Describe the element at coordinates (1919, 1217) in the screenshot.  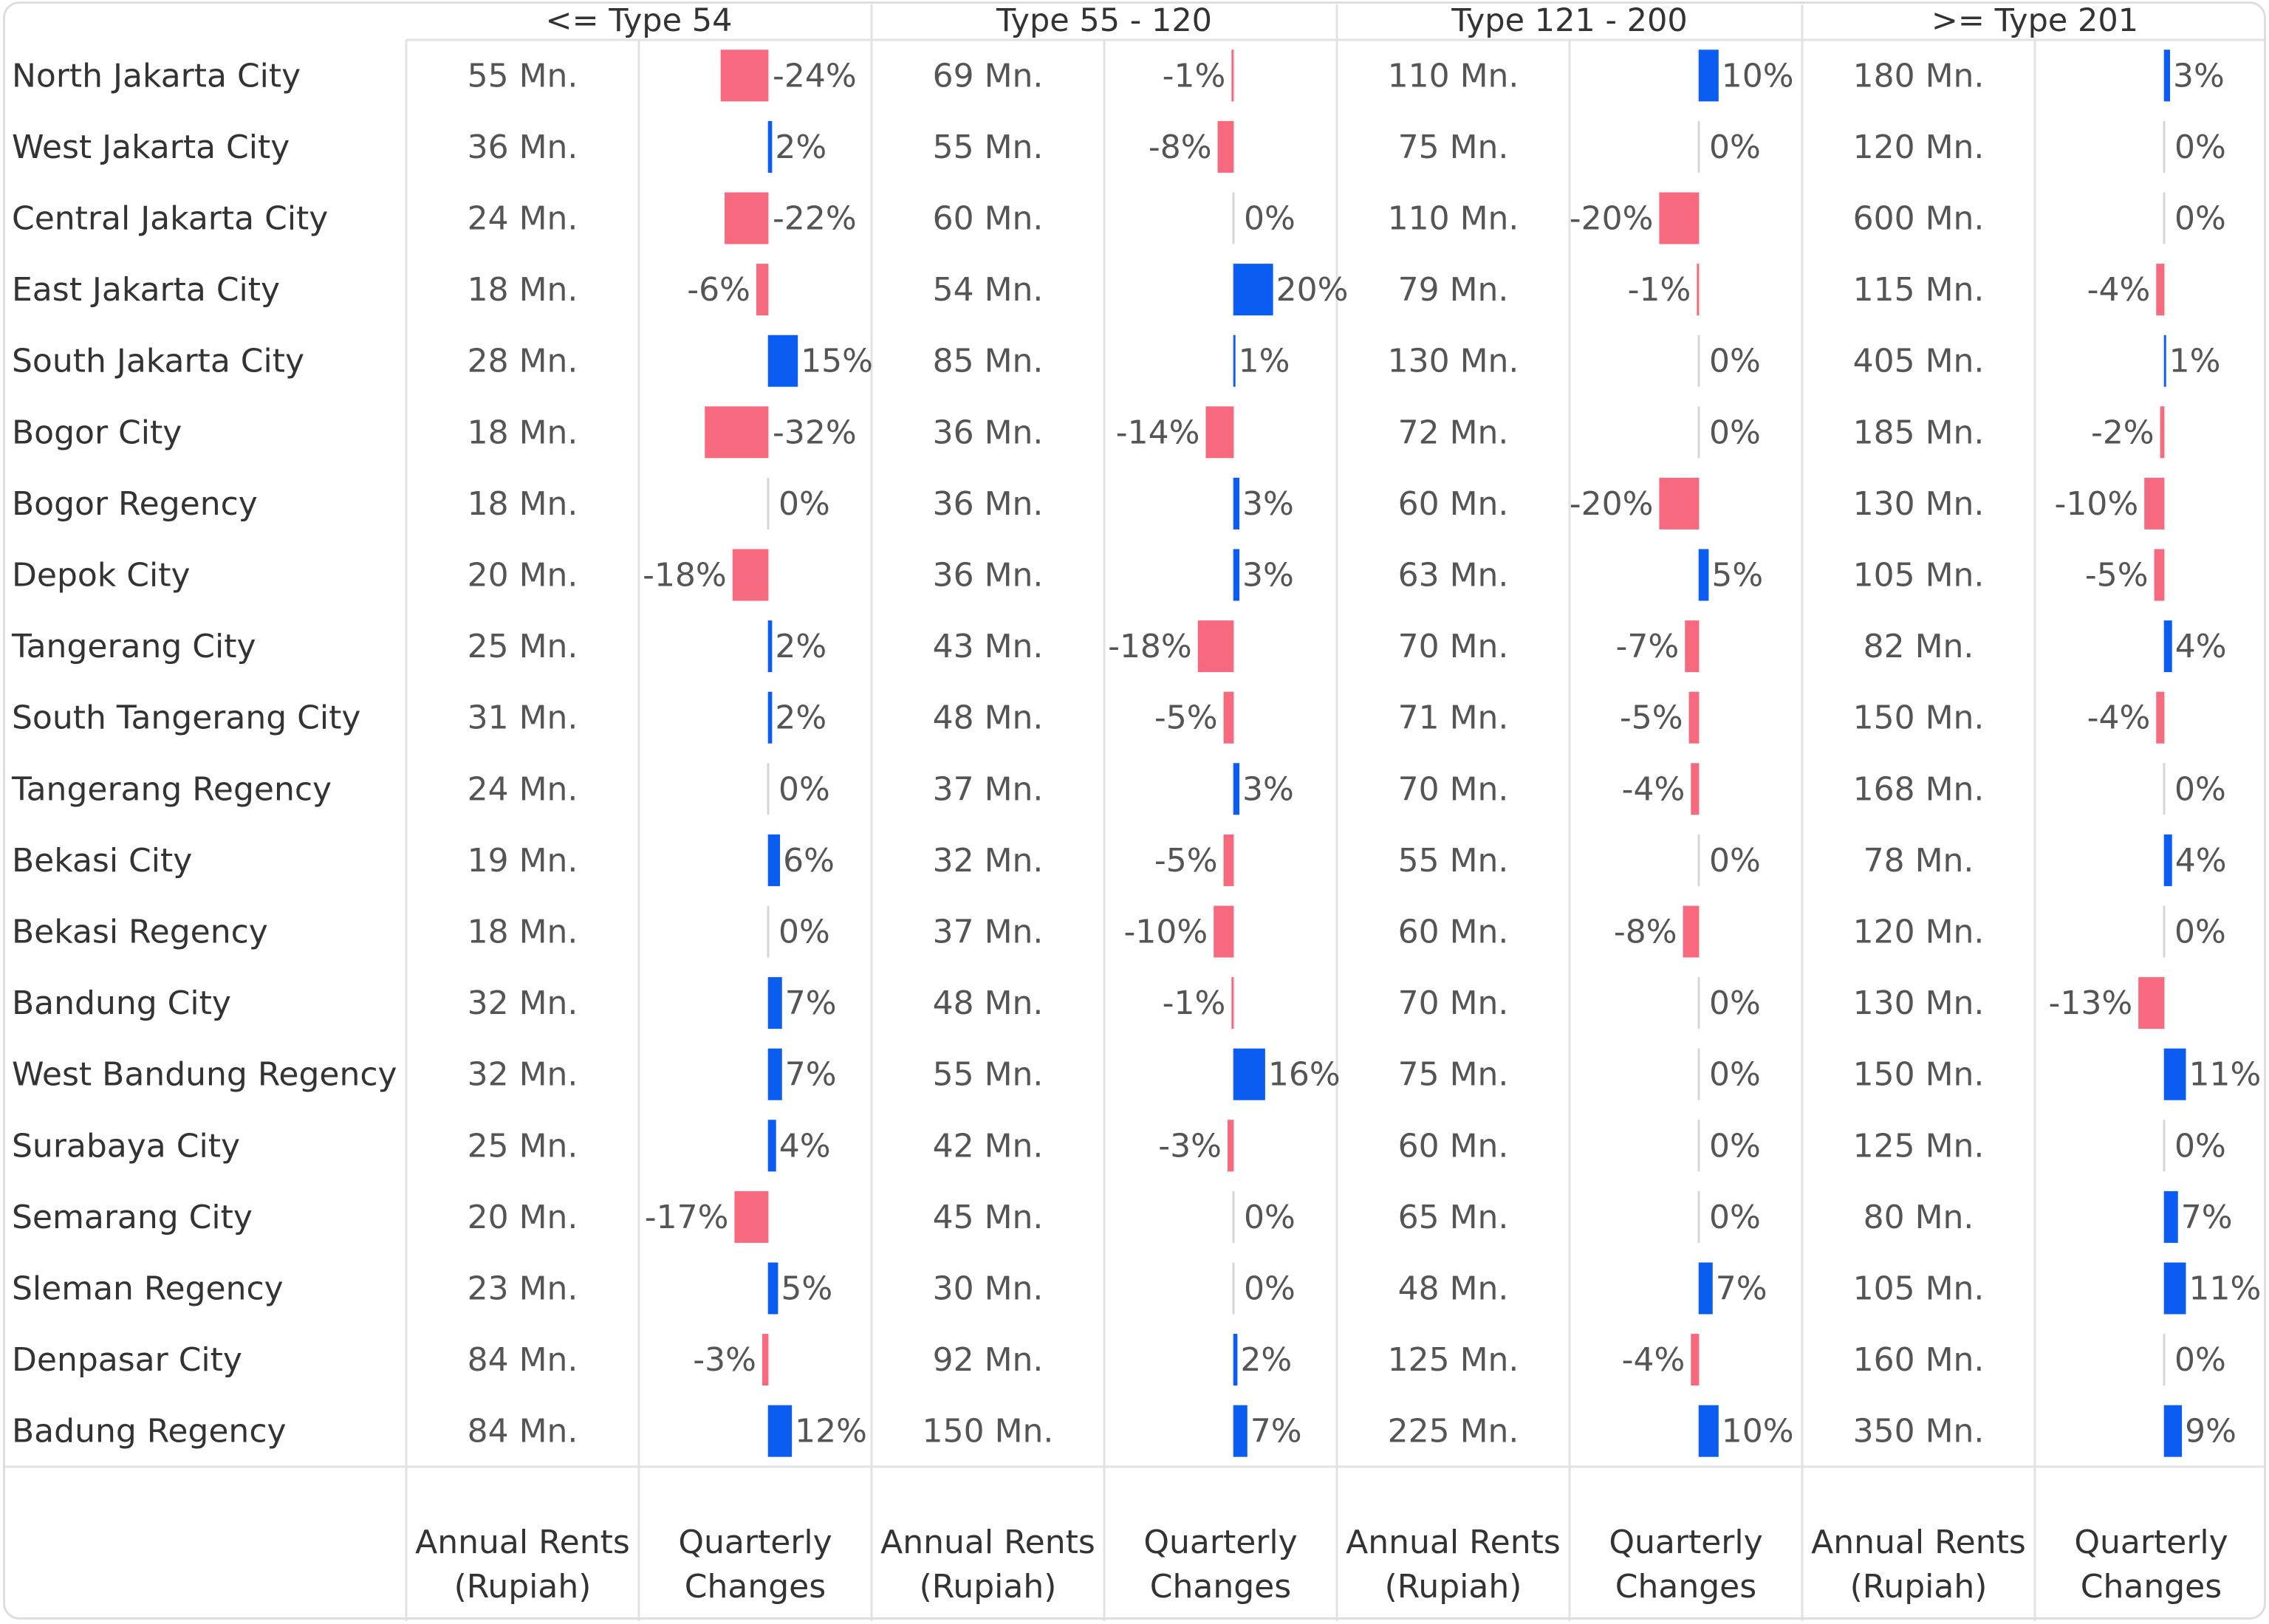
I see `annual-rent-value: 80 Mn.` at that location.